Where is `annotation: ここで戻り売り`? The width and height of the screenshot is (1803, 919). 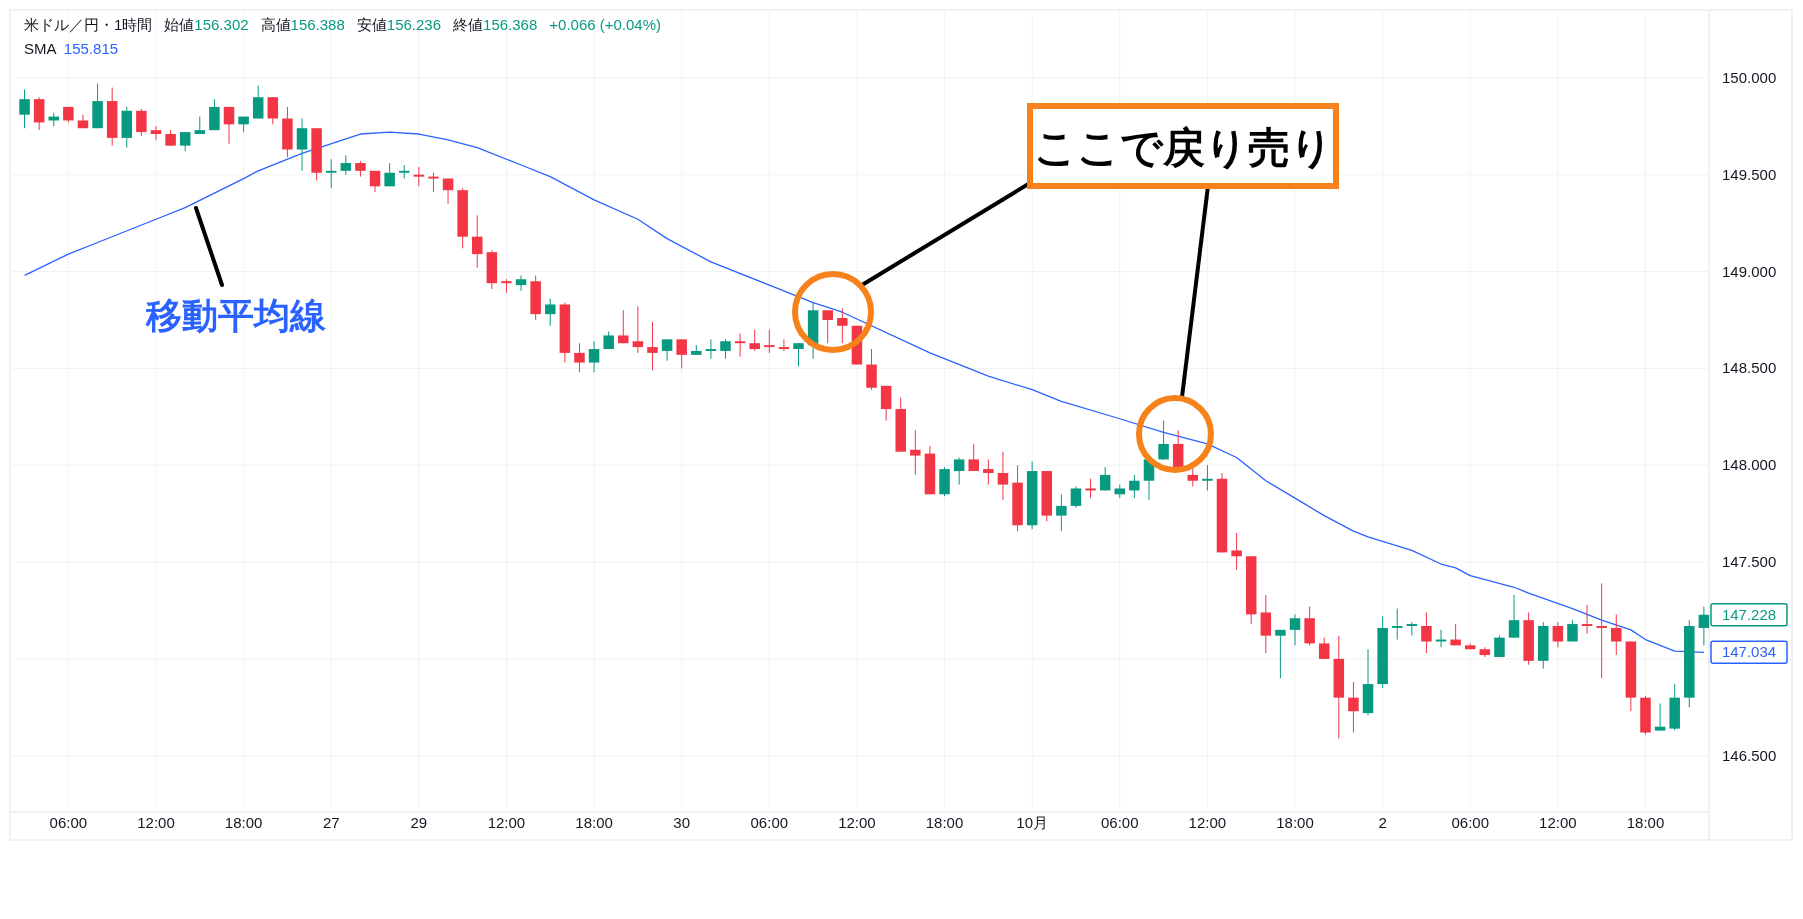
annotation: ここで戻り売り is located at coordinates (1183, 147).